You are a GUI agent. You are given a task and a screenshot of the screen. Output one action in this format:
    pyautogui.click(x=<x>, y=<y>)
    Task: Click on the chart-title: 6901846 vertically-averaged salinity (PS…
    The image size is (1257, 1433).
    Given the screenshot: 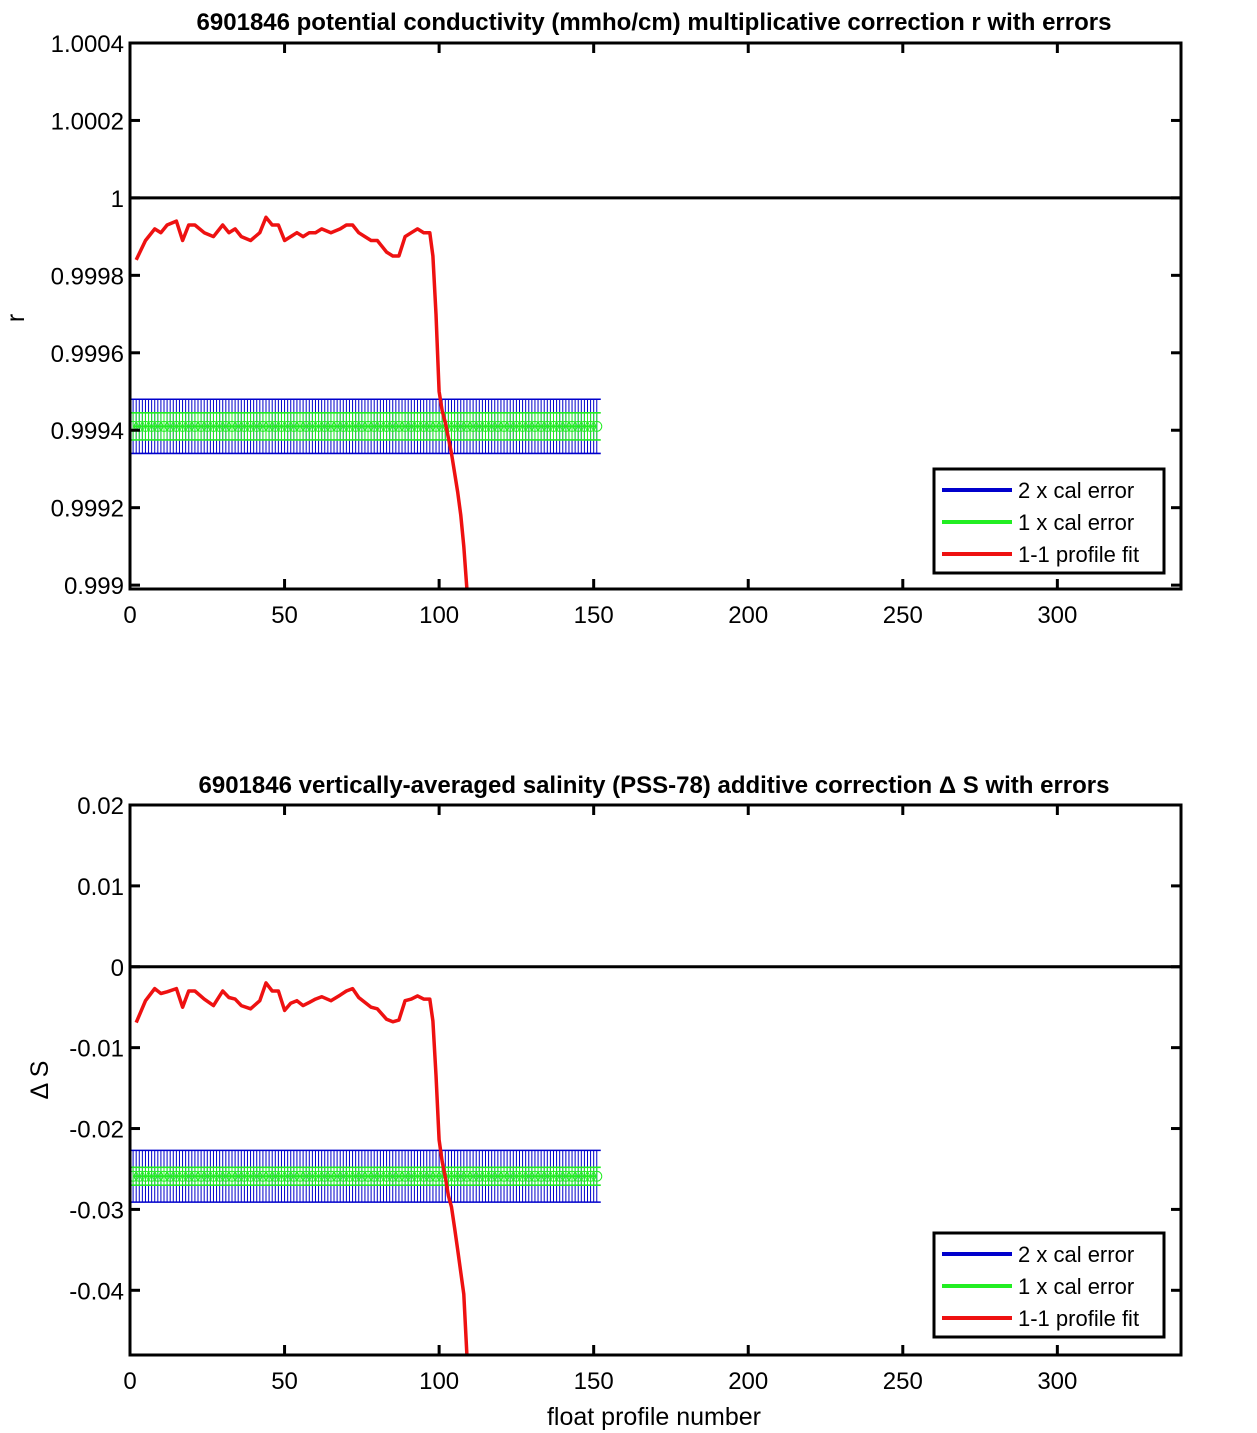 What is the action you would take?
    pyautogui.click(x=654, y=785)
    